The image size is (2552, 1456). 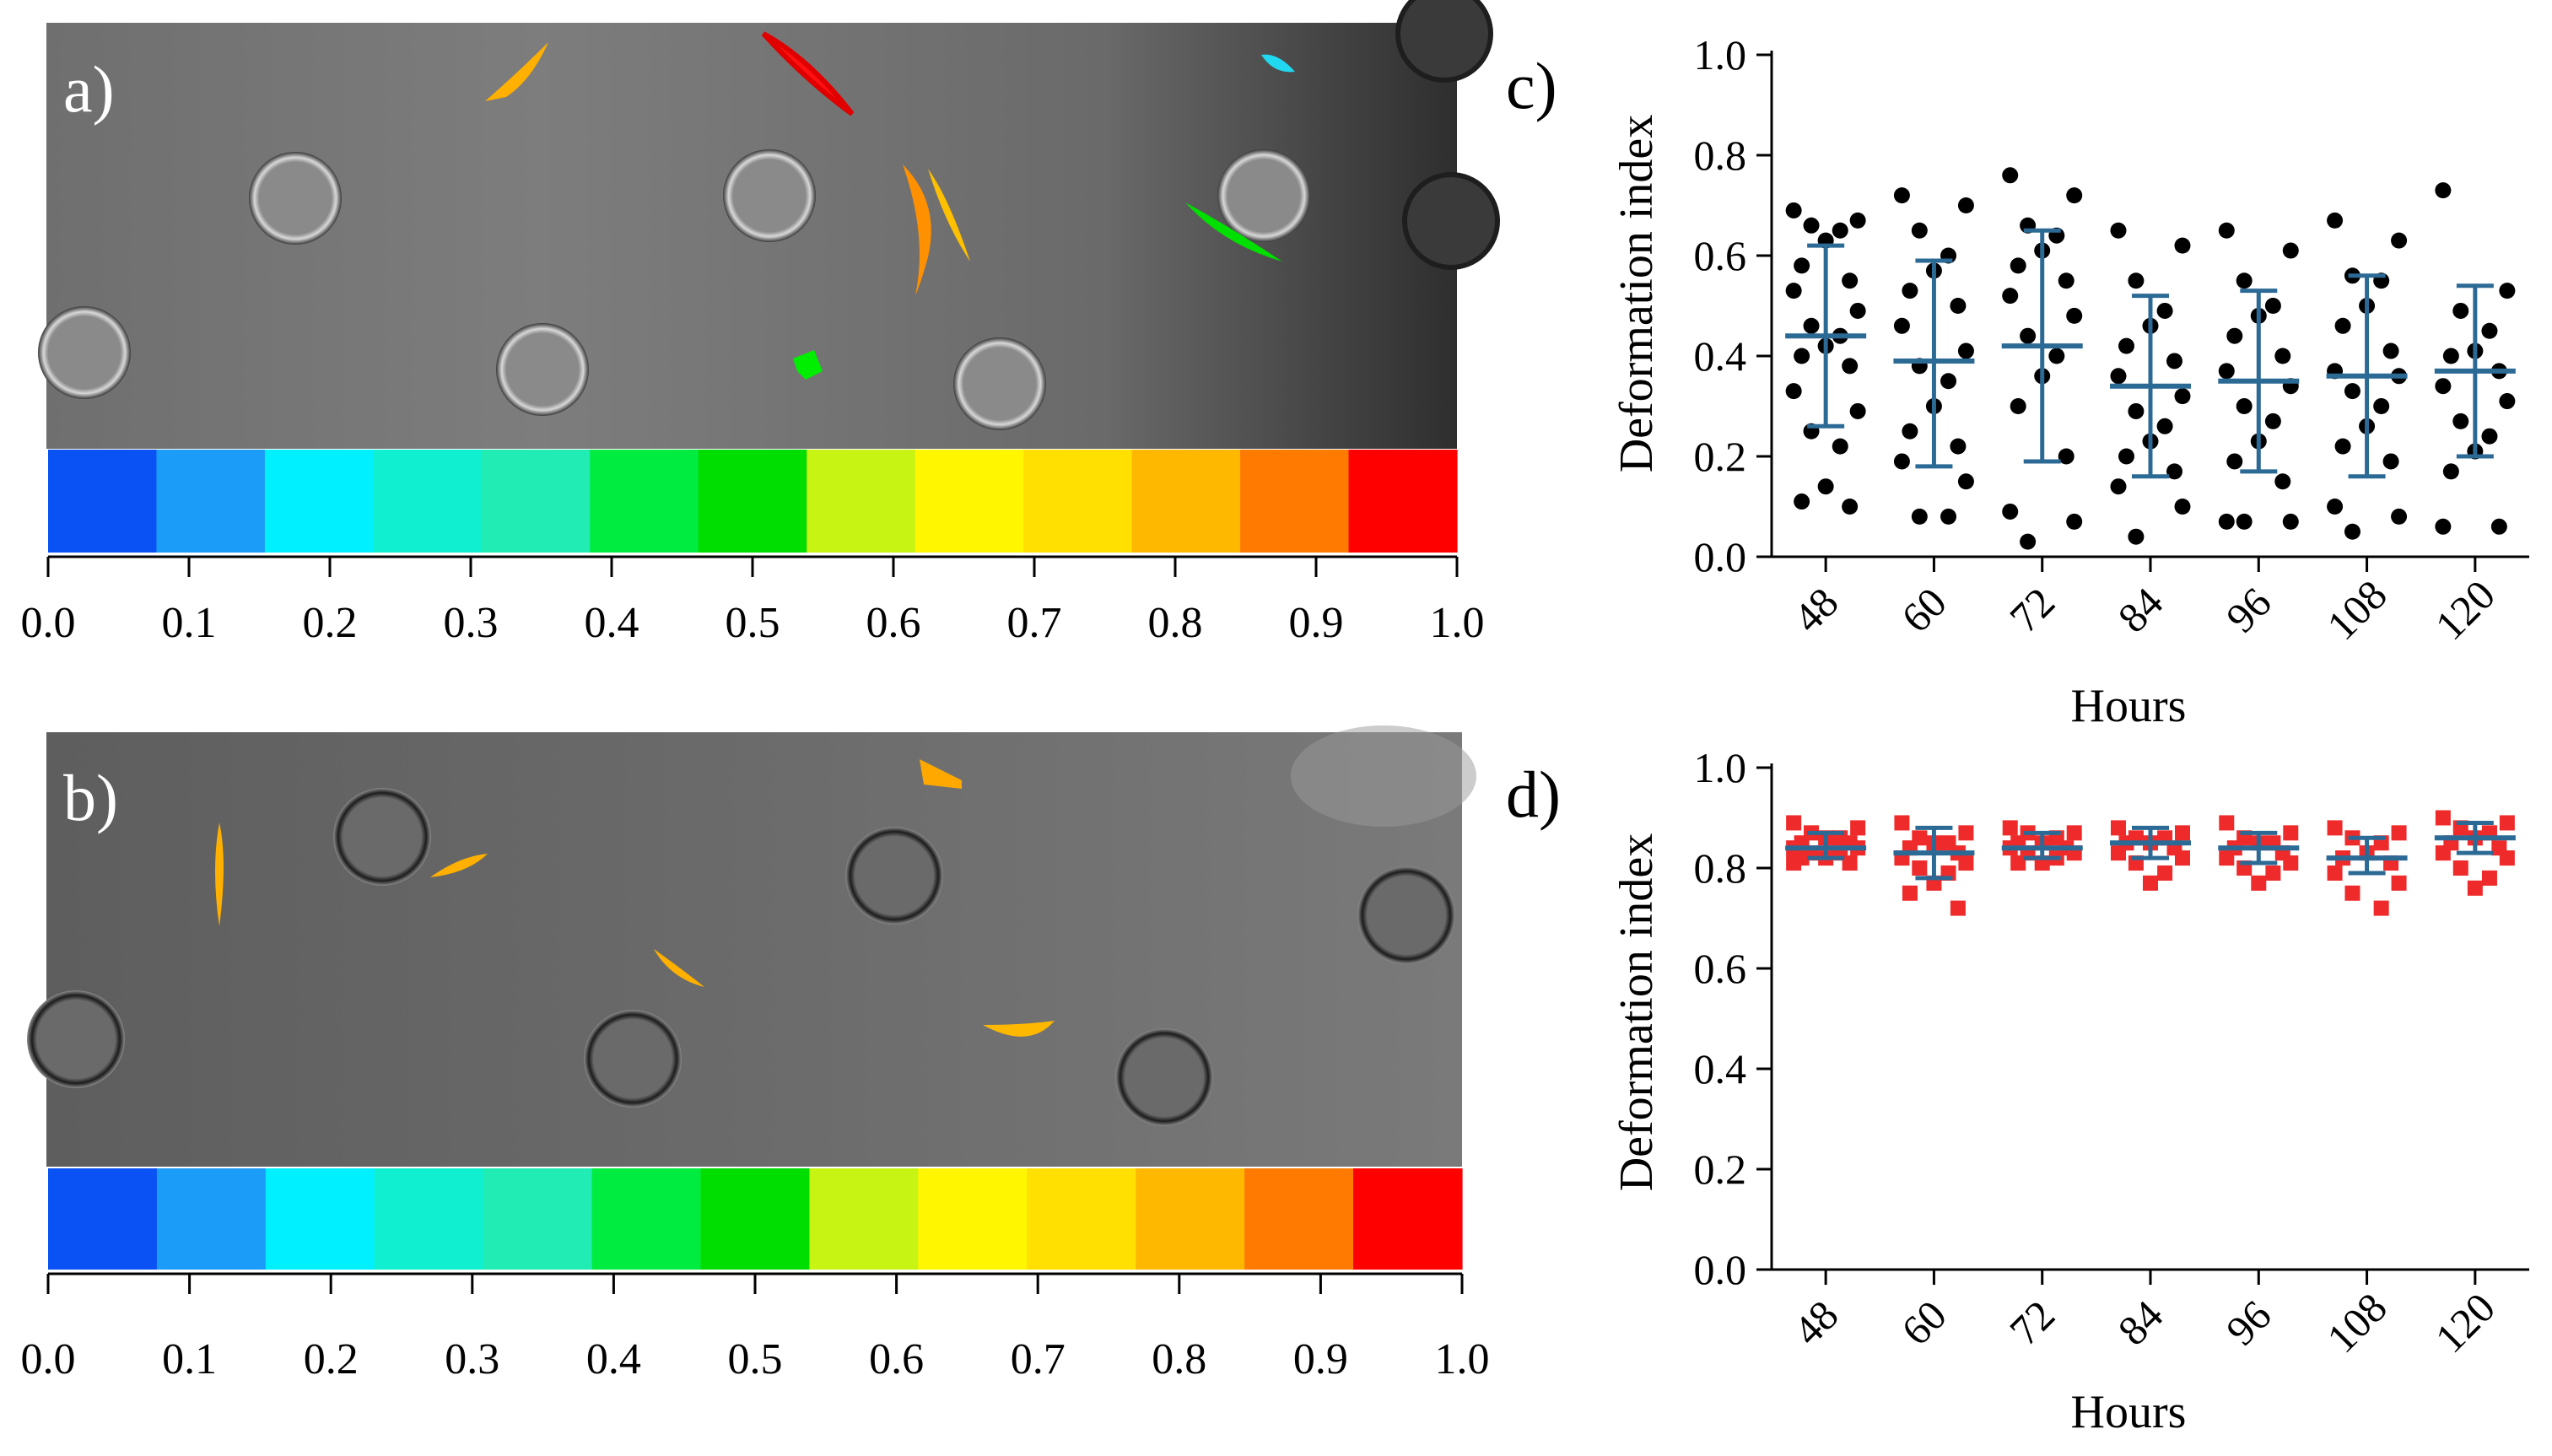 What do you see at coordinates (1720, 1068) in the screenshot?
I see `y-tick-label: 0.4` at bounding box center [1720, 1068].